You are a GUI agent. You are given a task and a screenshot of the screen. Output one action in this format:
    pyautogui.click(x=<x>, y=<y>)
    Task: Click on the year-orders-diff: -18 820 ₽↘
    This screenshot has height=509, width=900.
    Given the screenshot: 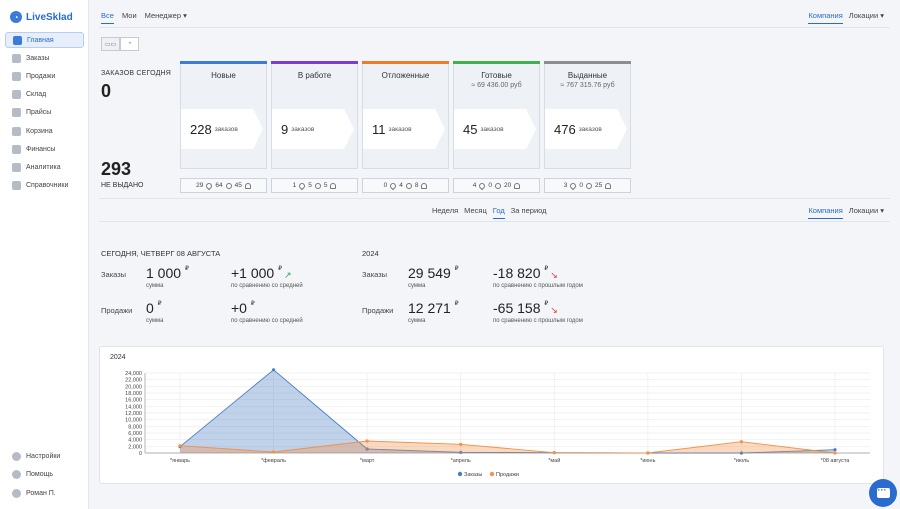 What is the action you would take?
    pyautogui.click(x=525, y=273)
    